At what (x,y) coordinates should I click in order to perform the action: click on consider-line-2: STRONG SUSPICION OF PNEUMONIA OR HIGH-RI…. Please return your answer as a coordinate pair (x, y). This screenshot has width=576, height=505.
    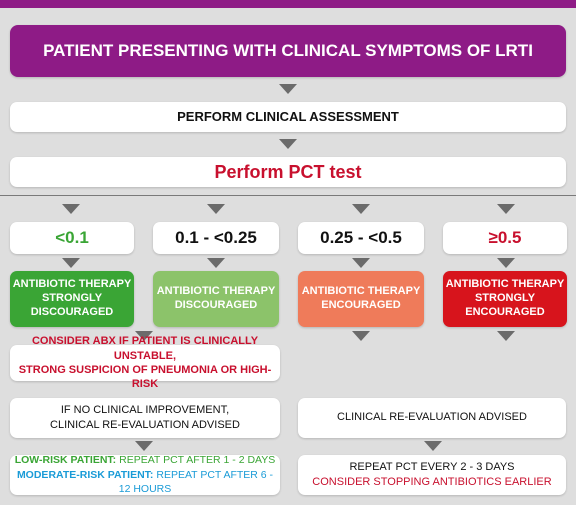
    Looking at the image, I should click on (145, 377).